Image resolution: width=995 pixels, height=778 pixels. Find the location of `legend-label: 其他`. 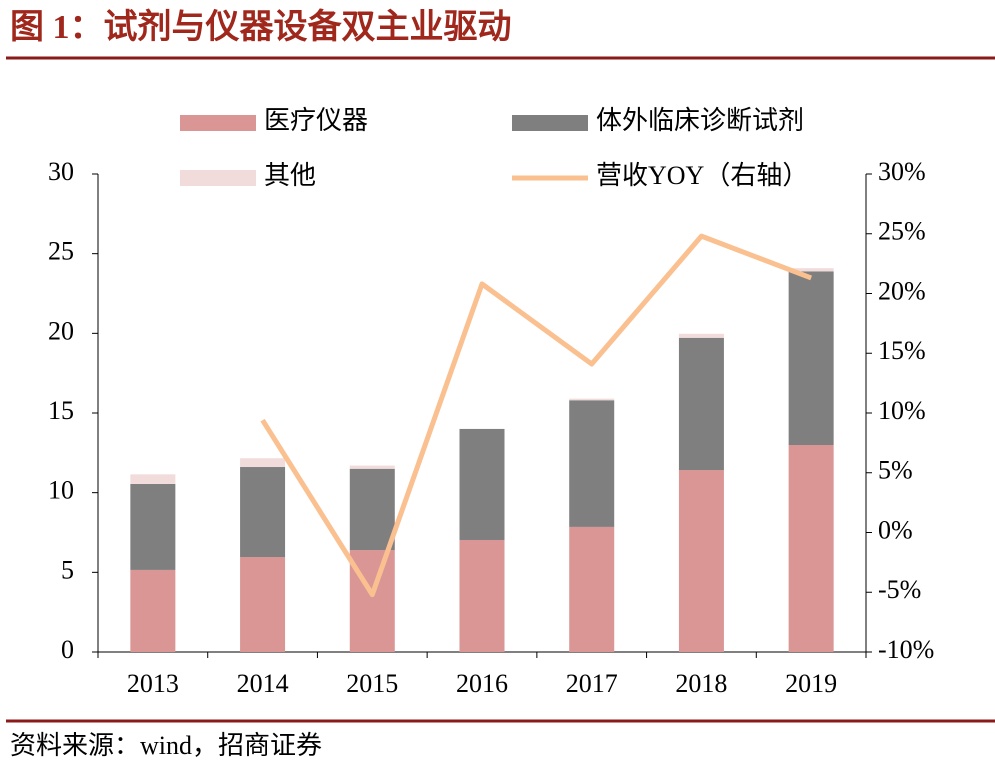

legend-label: 其他 is located at coordinates (290, 175).